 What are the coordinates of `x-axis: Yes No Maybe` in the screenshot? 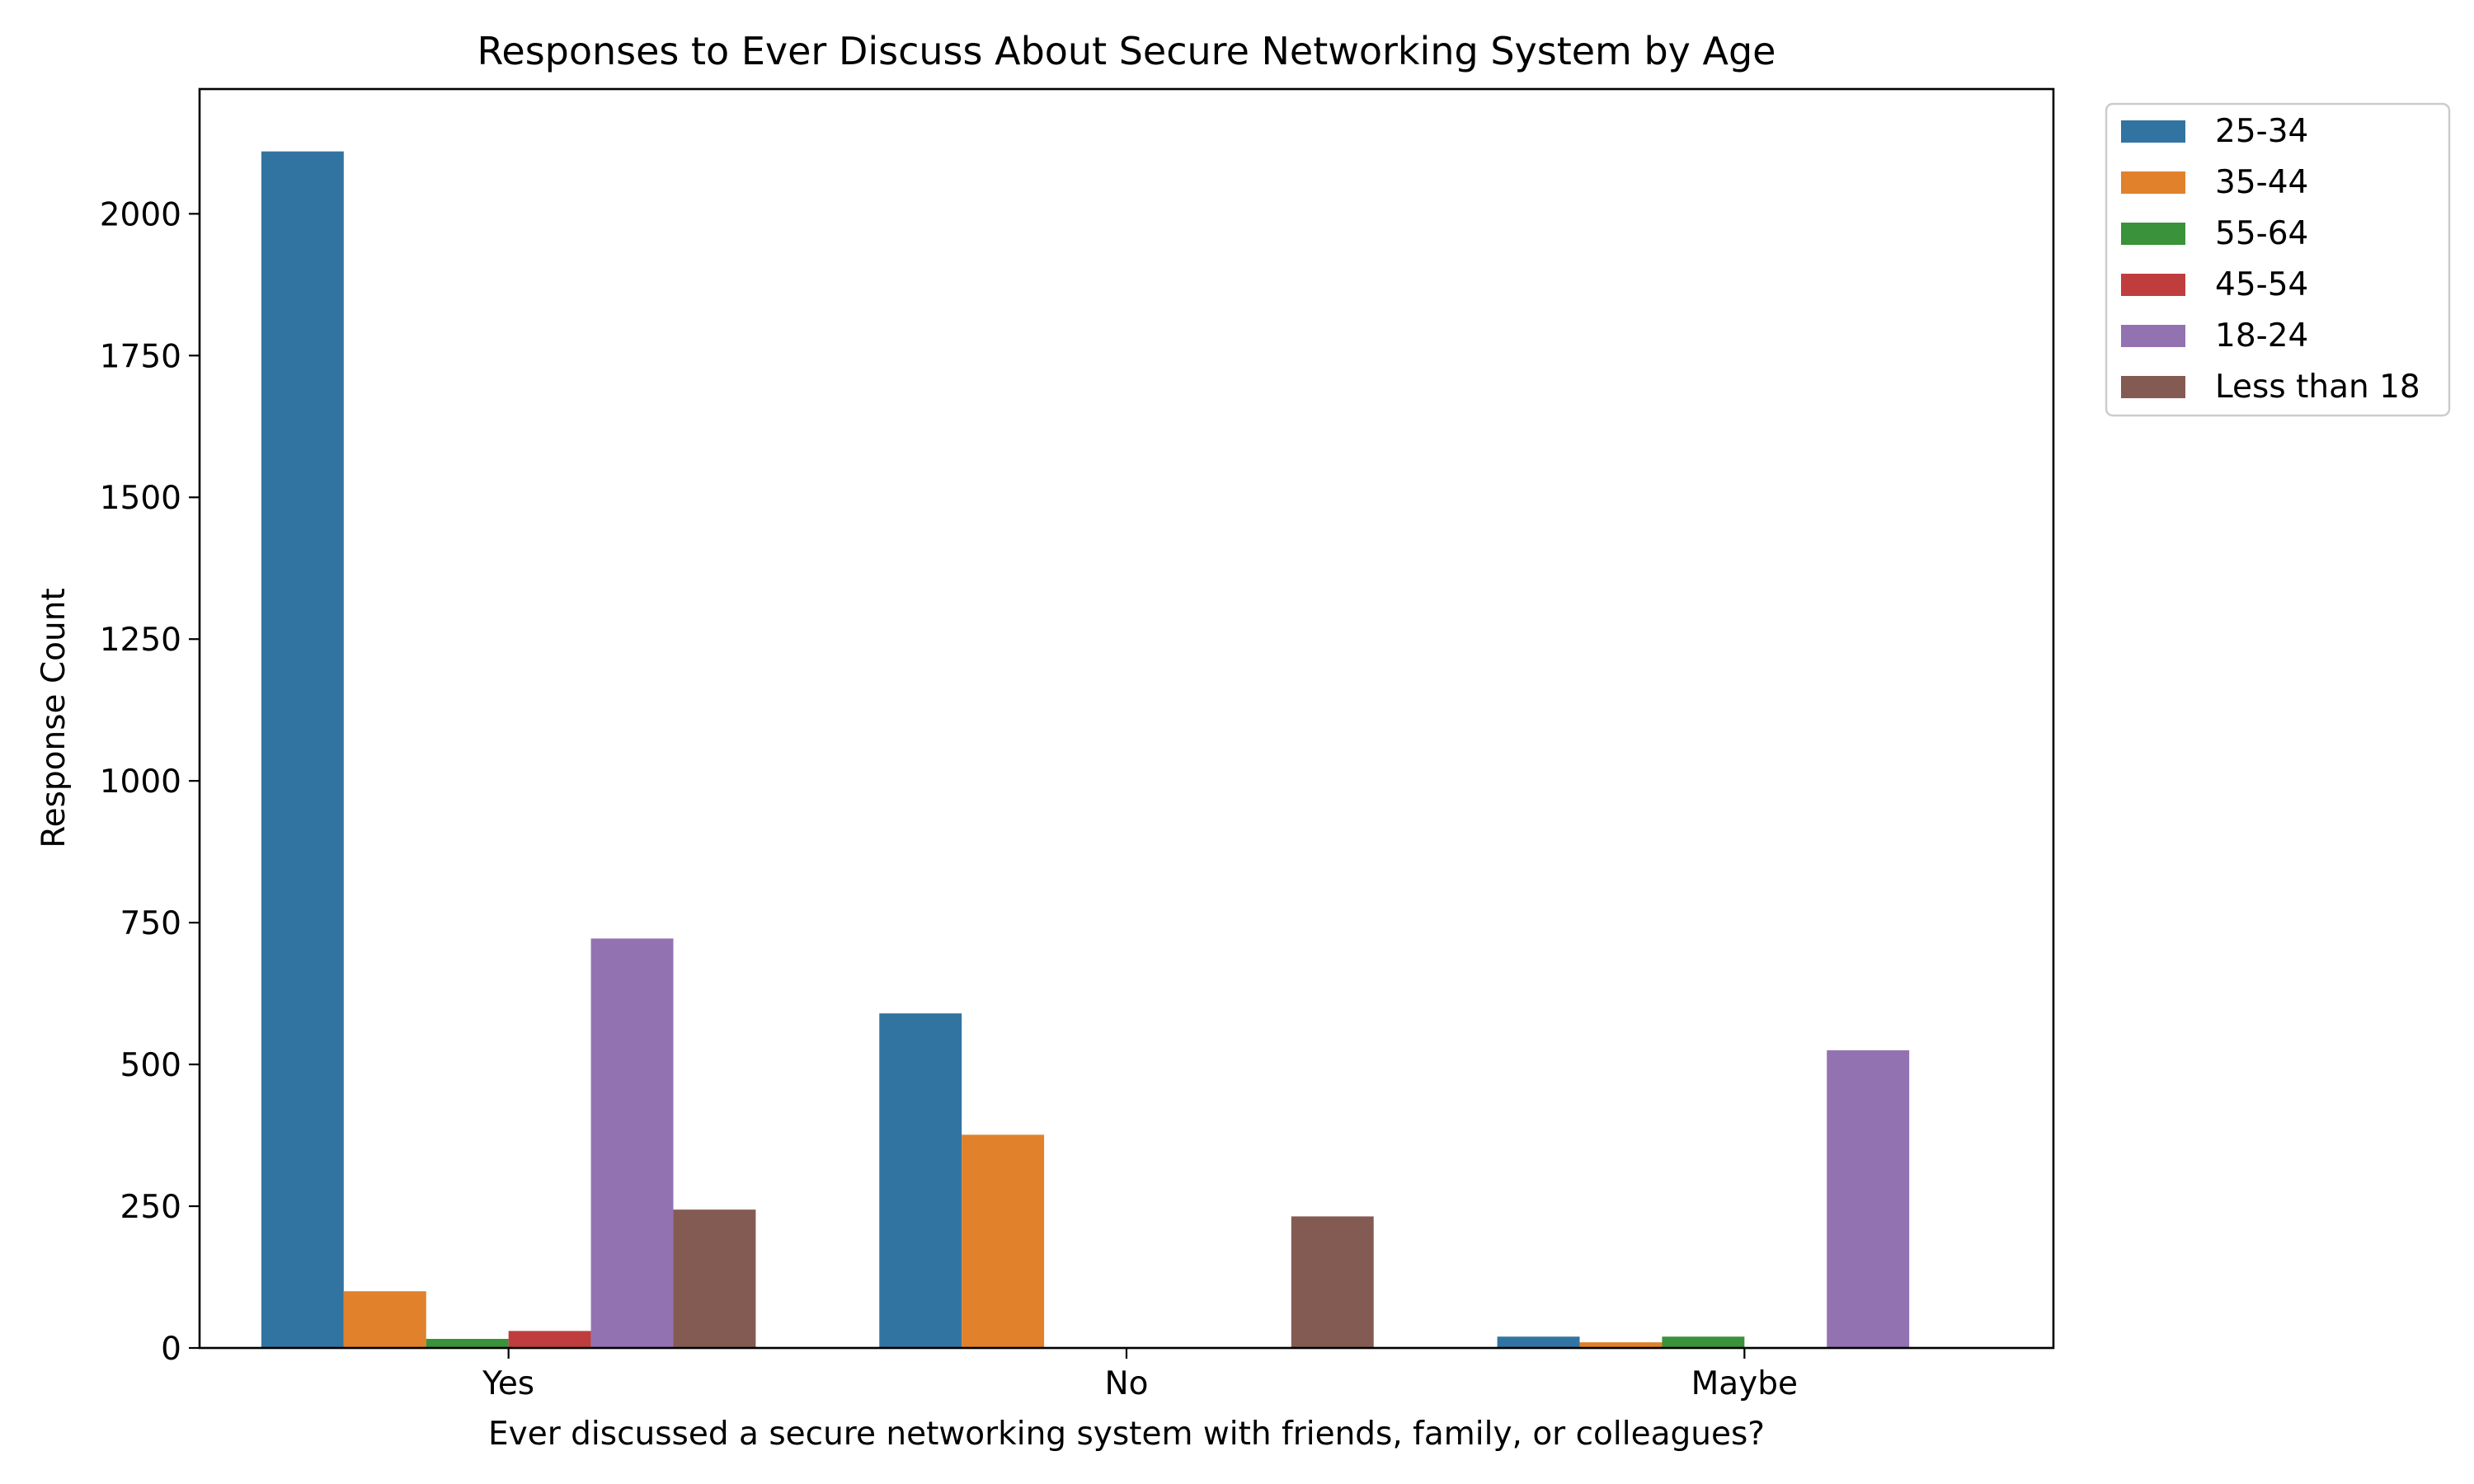 It's located at (1140, 1375).